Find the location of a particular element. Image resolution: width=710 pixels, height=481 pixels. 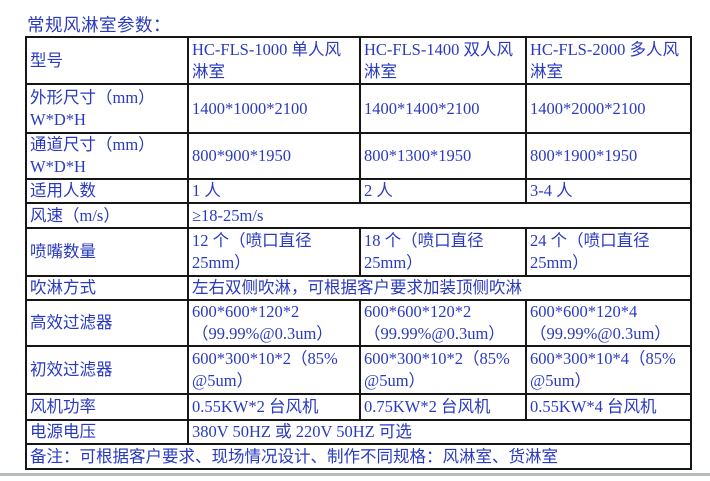

row-power-supply-label: 电源电压 is located at coordinates (107, 432).